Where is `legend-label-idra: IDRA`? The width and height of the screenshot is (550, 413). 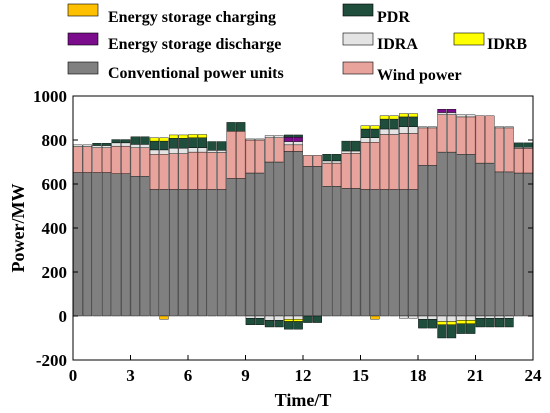 legend-label-idra: IDRA is located at coordinates (397, 44).